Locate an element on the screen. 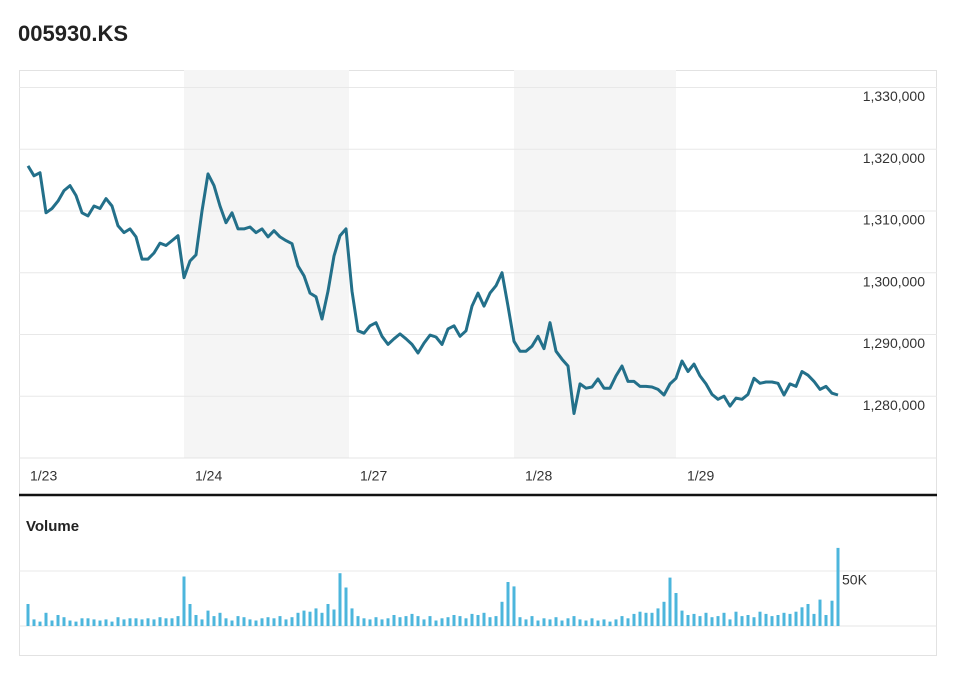 The height and width of the screenshot is (690, 964). y-tick-label: 50K is located at coordinates (855, 580).